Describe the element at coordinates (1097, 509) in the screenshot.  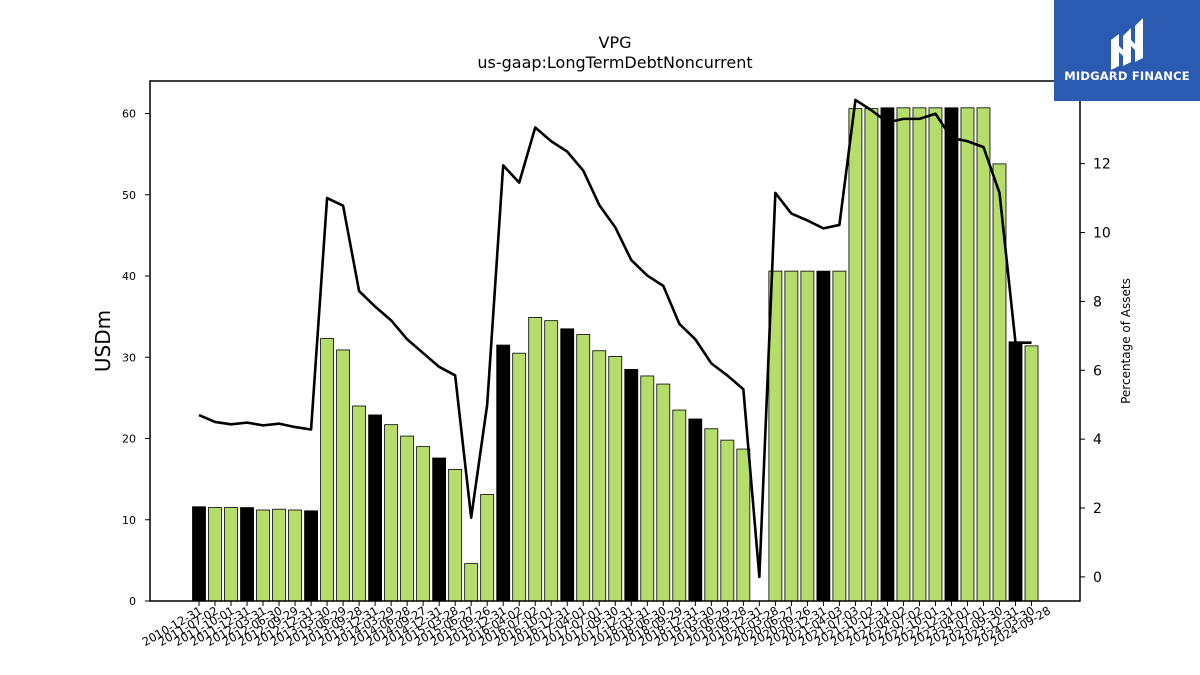
I see `y2-tick-label: 2` at that location.